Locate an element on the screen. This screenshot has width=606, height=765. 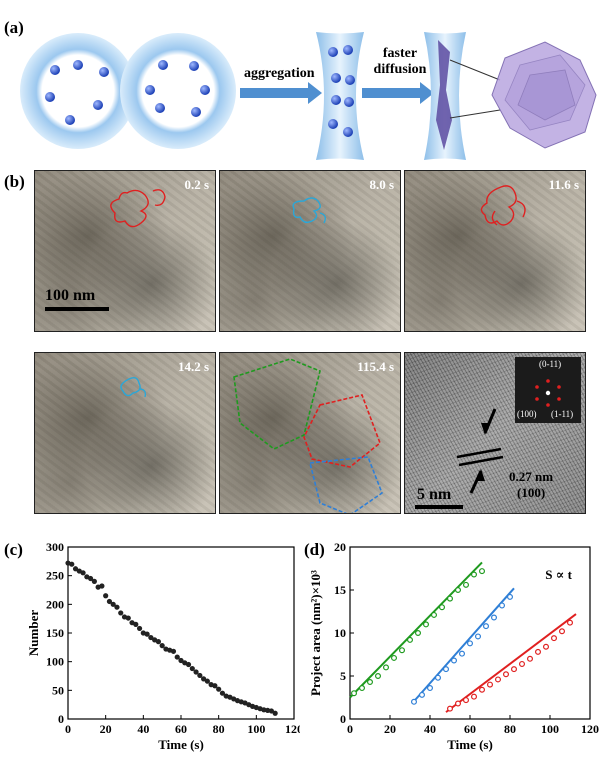
fft-label-top: (0-11) is located at coordinates (550, 364).